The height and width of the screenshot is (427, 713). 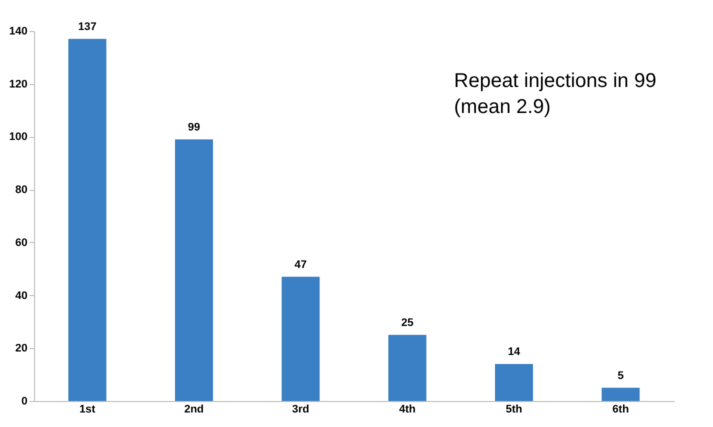 I want to click on x-tick-label: 1st, so click(x=87, y=410).